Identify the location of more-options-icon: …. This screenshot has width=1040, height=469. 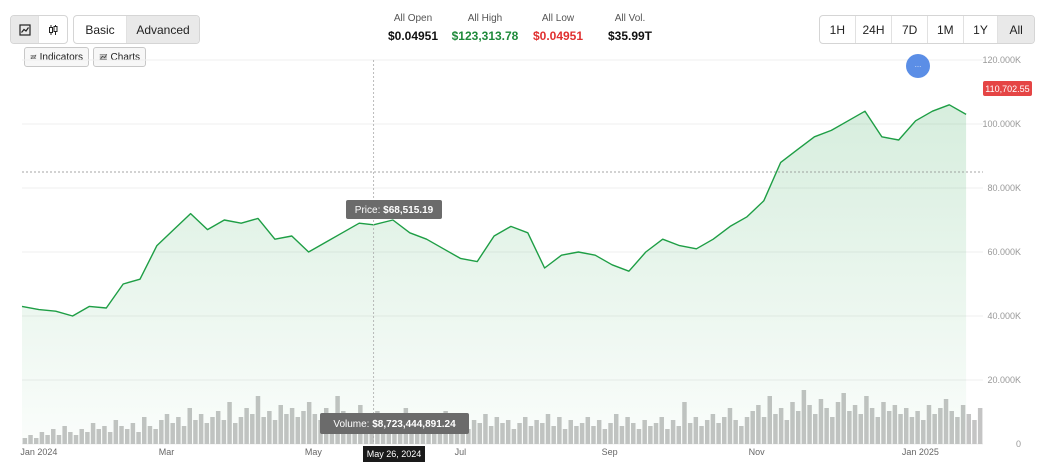
(918, 65).